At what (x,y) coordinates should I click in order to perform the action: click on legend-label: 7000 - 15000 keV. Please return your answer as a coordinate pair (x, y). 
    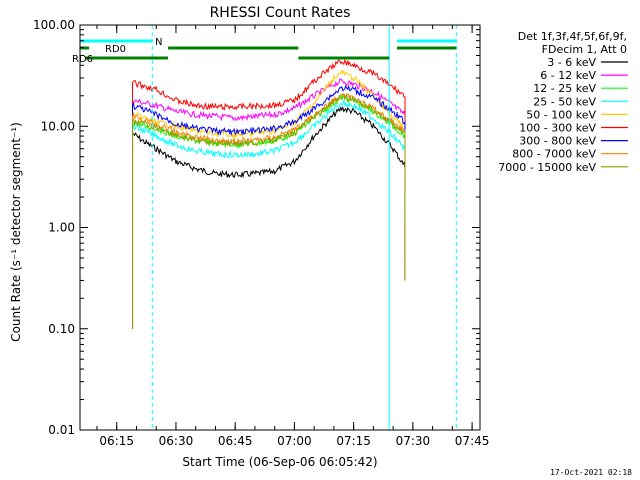
    Looking at the image, I should click on (547, 167).